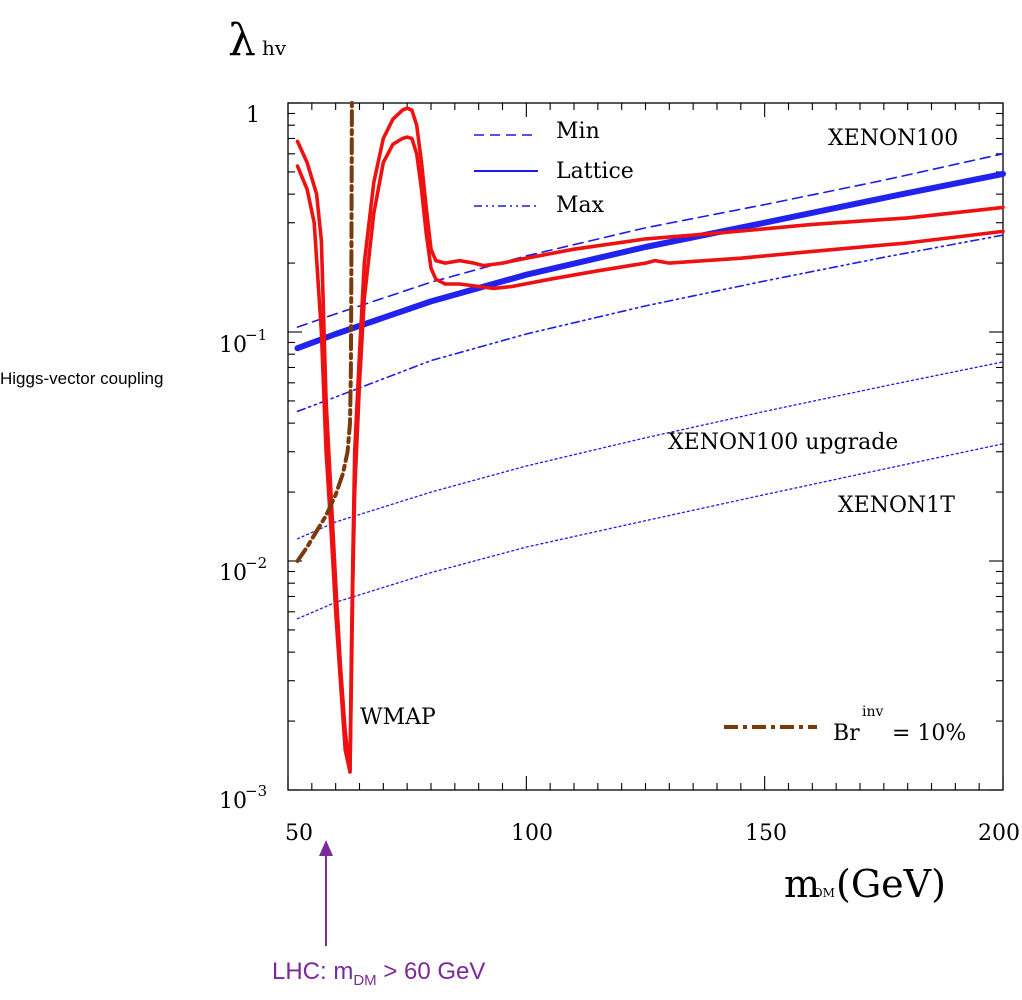 The width and height of the screenshot is (1022, 1000). What do you see at coordinates (893, 138) in the screenshot?
I see `annotation-xenon100: XENON100` at bounding box center [893, 138].